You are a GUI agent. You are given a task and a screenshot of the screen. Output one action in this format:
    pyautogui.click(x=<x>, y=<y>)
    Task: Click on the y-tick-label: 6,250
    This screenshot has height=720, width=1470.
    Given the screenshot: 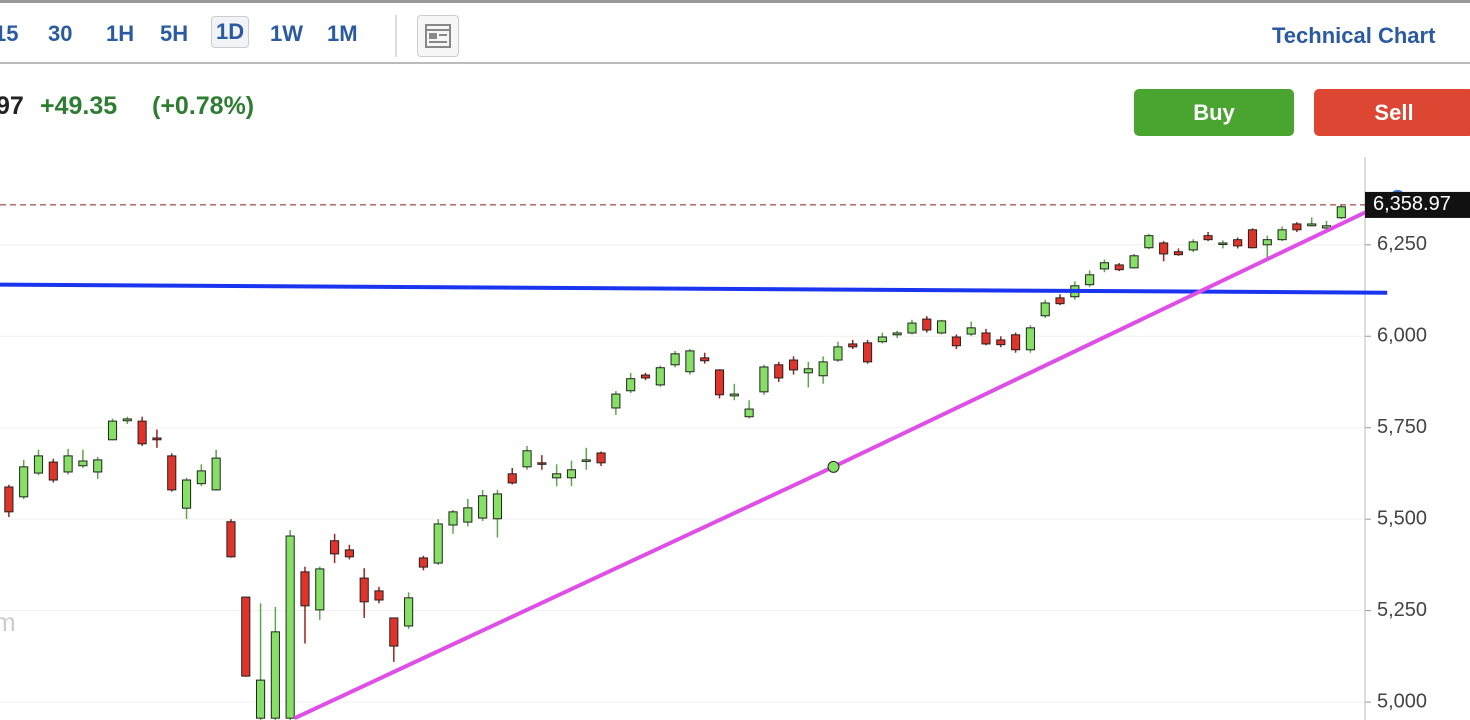 What is the action you would take?
    pyautogui.click(x=1402, y=244)
    